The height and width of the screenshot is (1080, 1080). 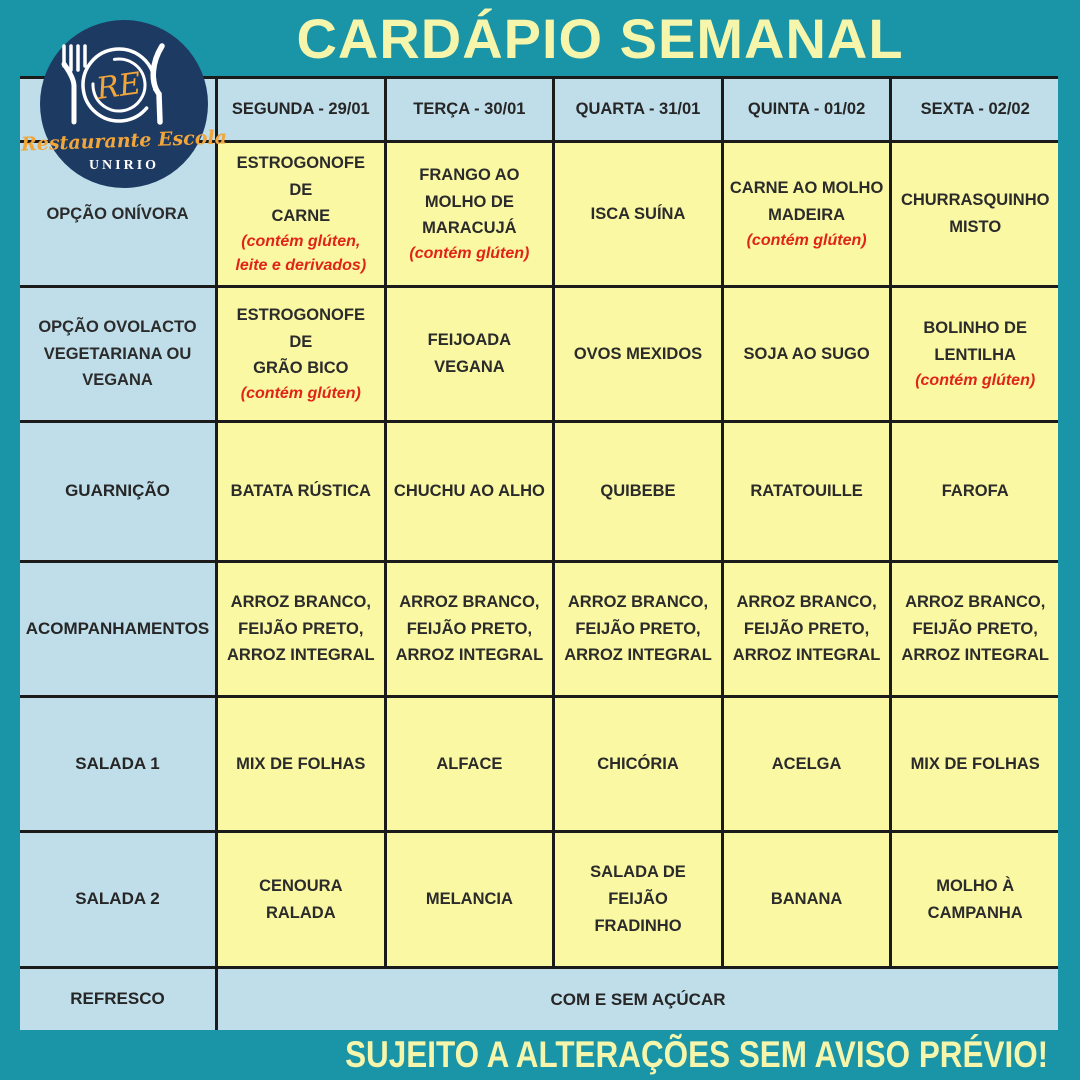 I want to click on dish-name: BANANA, so click(x=806, y=899).